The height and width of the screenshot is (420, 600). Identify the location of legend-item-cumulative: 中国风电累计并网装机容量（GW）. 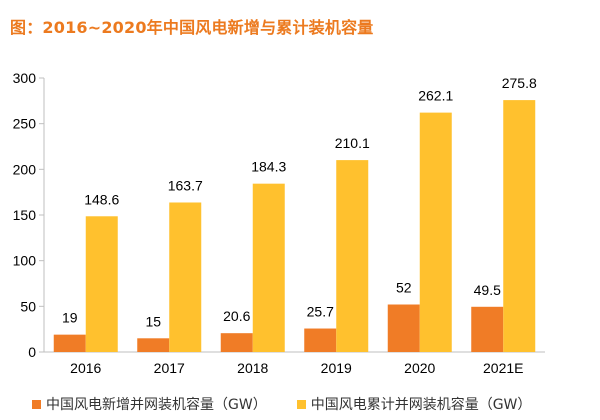
(414, 404).